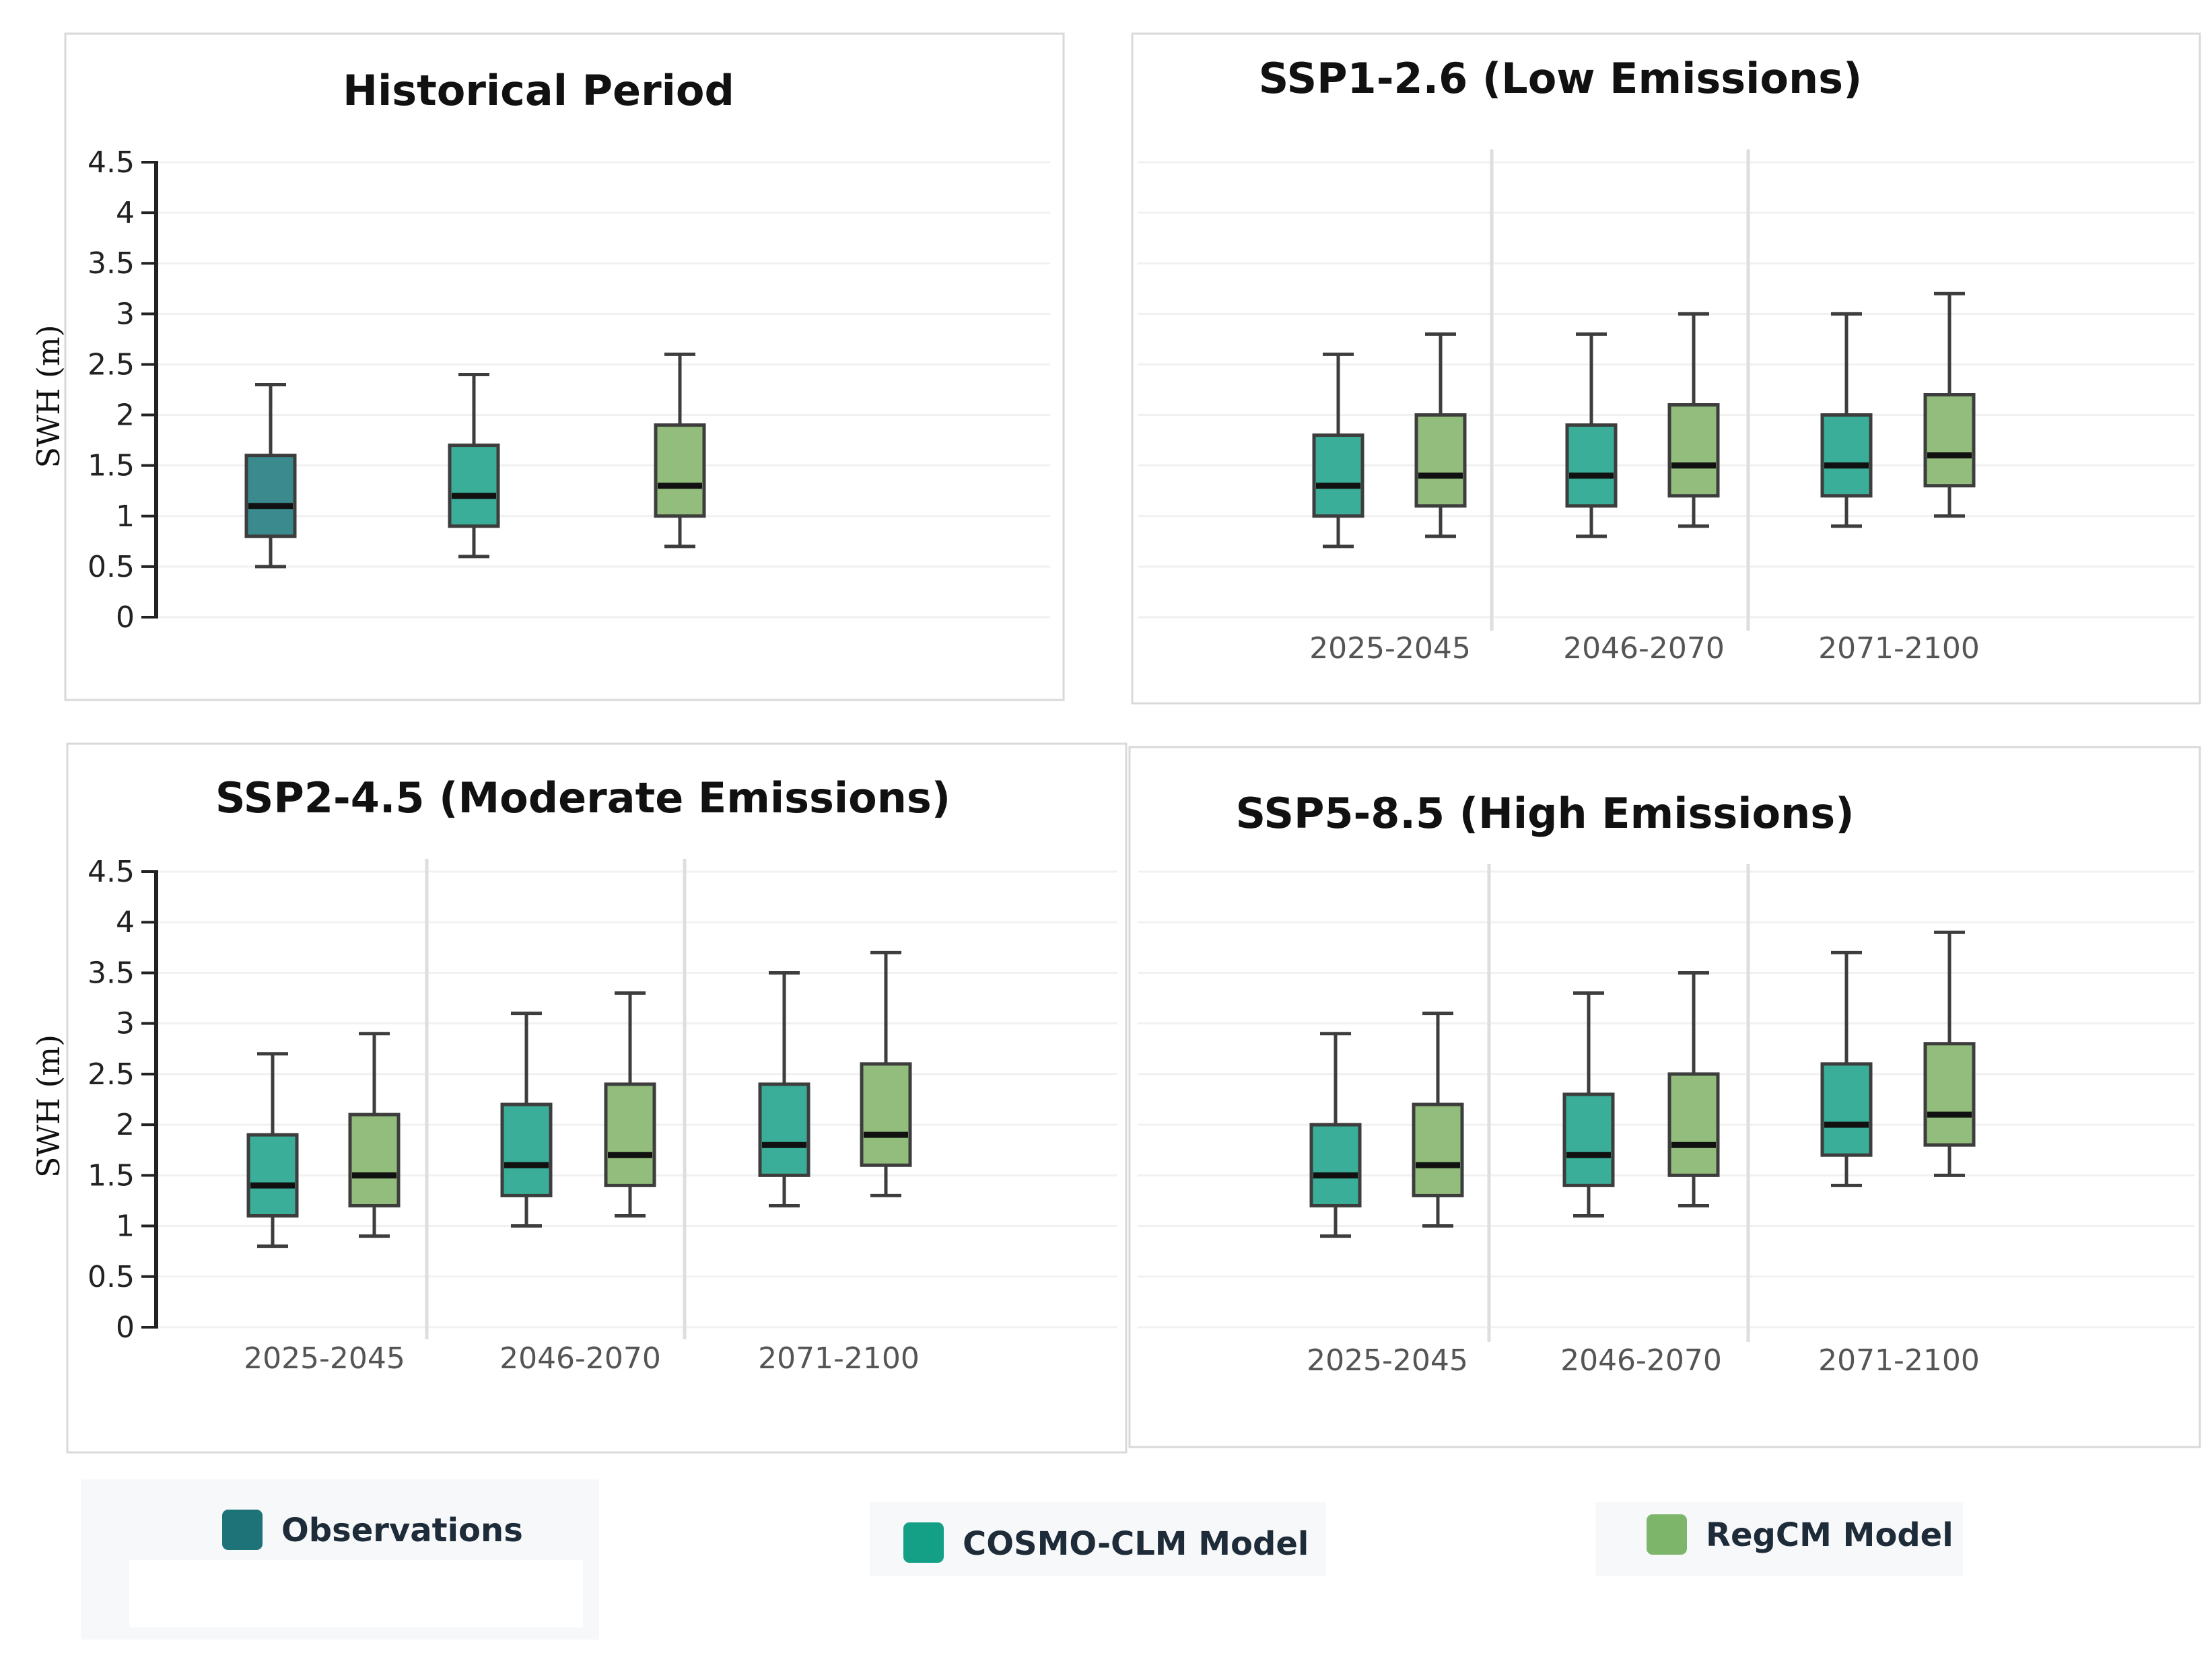 This screenshot has width=2212, height=1657. I want to click on panel-title: SSP1-2.6 (Low Emissions), so click(1561, 78).